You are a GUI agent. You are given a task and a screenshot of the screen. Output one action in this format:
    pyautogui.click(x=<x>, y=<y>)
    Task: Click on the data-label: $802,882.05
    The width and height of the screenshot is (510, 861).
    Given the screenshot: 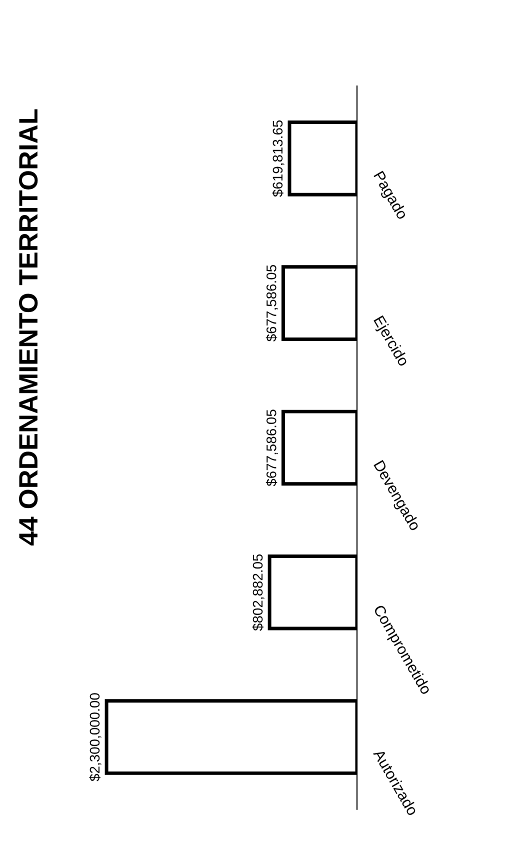 What is the action you would take?
    pyautogui.click(x=258, y=592)
    